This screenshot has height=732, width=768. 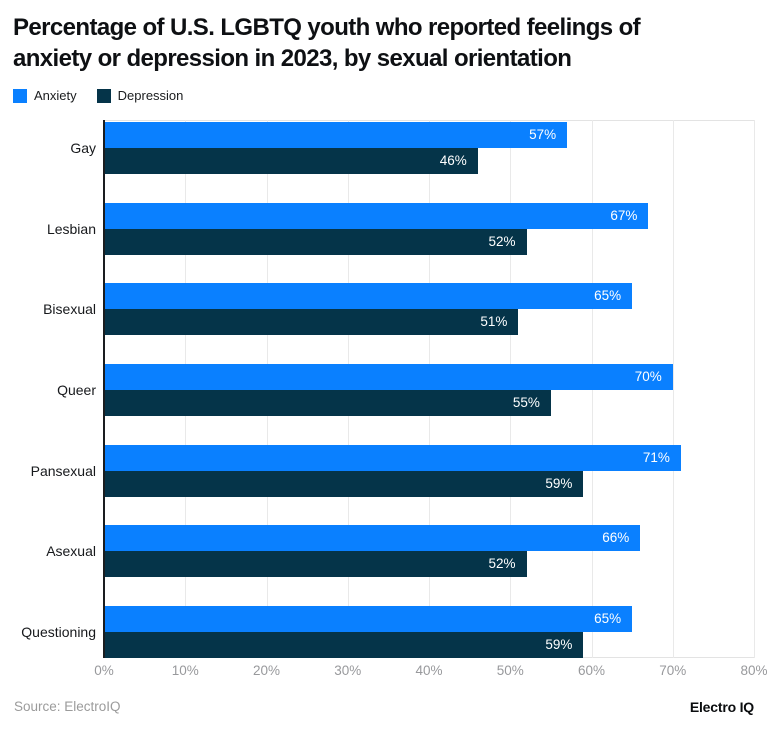 What do you see at coordinates (388, 376) in the screenshot?
I see `anxiety-bar: 70%` at bounding box center [388, 376].